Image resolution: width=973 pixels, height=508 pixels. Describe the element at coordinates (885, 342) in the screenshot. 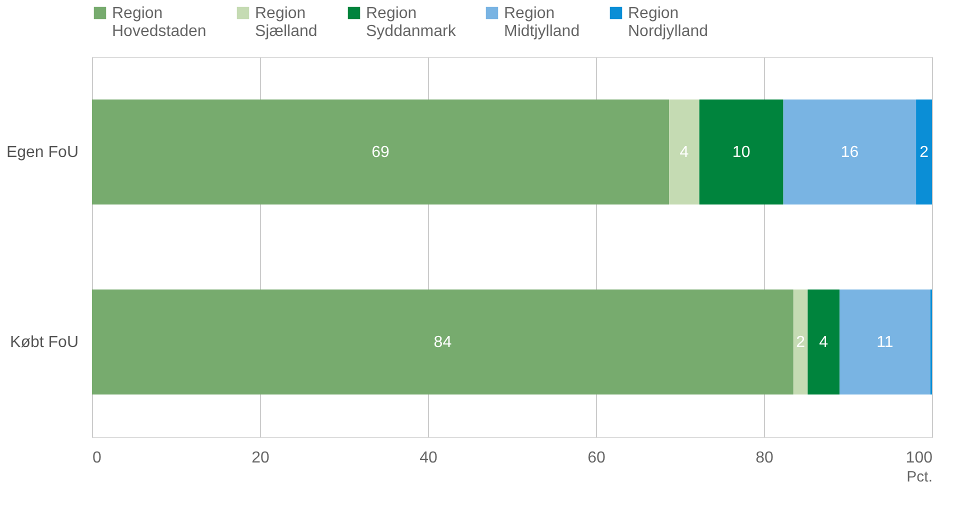

I see `data-label: 11` at that location.